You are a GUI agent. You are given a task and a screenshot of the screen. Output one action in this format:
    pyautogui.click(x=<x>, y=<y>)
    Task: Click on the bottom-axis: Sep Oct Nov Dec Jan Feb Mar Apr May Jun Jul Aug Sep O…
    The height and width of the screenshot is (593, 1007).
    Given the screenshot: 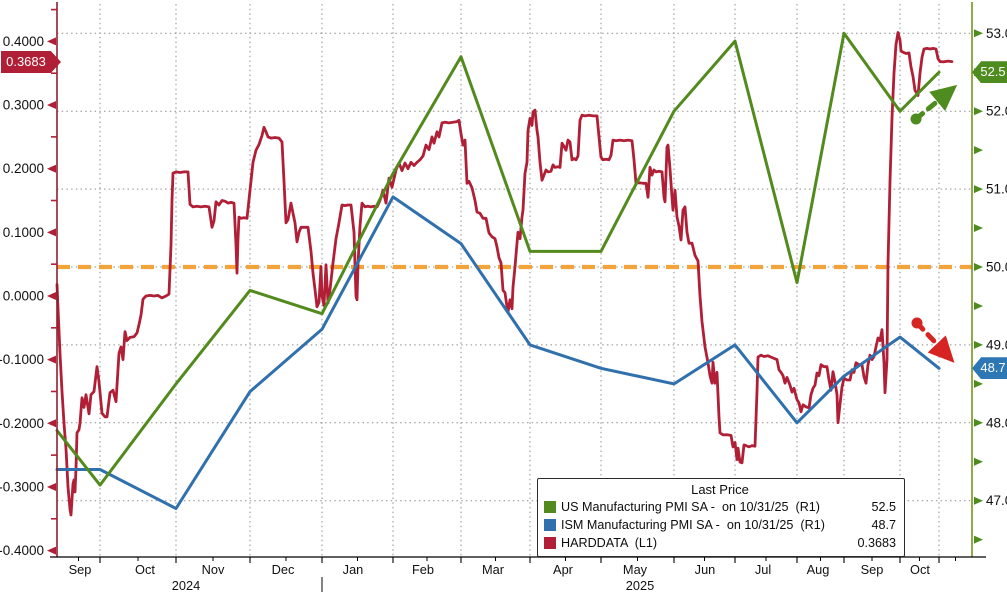 What is the action you would take?
    pyautogui.click(x=512, y=575)
    